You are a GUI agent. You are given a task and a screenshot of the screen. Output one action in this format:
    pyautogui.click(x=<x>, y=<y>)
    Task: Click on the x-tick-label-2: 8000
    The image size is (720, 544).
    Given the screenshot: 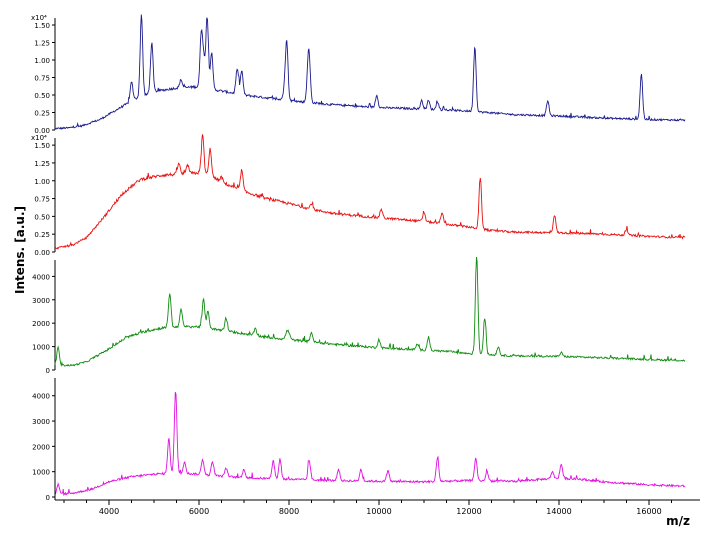 What is the action you would take?
    pyautogui.click(x=289, y=511)
    